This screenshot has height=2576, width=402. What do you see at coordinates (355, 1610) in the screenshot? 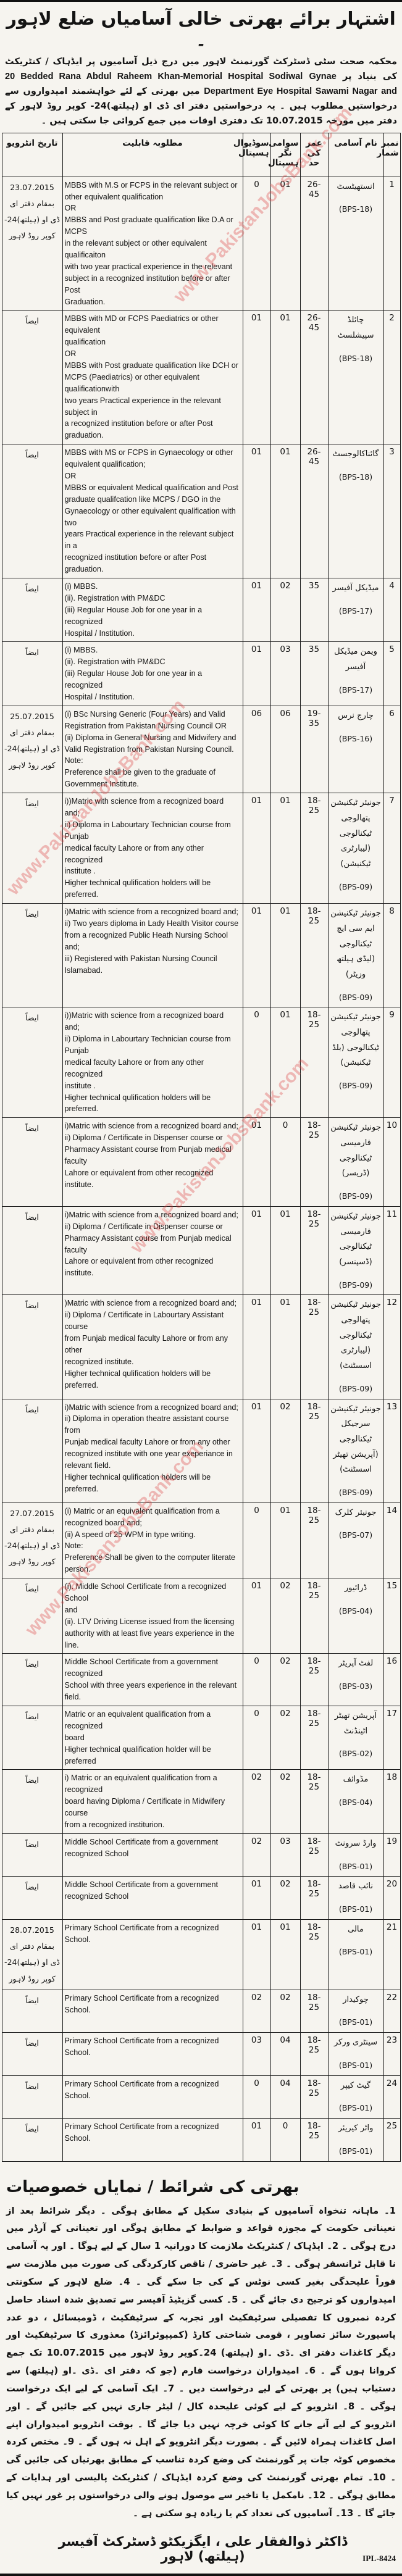
I see `post-grade: (BPS-04)` at bounding box center [355, 1610].